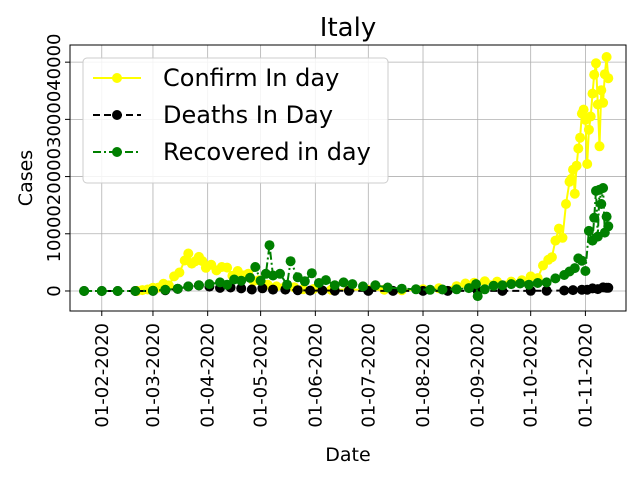  Describe the element at coordinates (267, 152) in the screenshot. I see `legend-label: Recovered in day` at that location.